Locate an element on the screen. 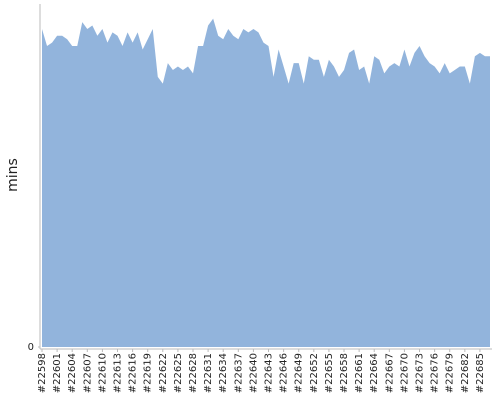  x-tick-label: #22643 is located at coordinates (269, 373).